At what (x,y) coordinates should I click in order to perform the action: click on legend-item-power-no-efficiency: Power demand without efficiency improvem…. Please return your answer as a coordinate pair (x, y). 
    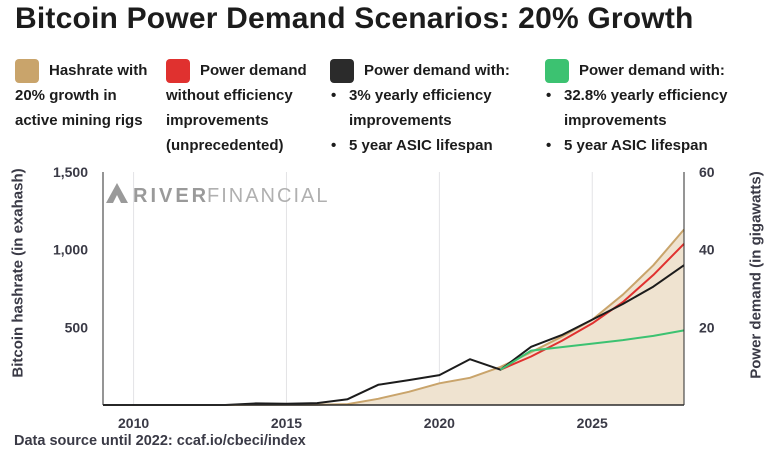
    Looking at the image, I should click on (236, 108).